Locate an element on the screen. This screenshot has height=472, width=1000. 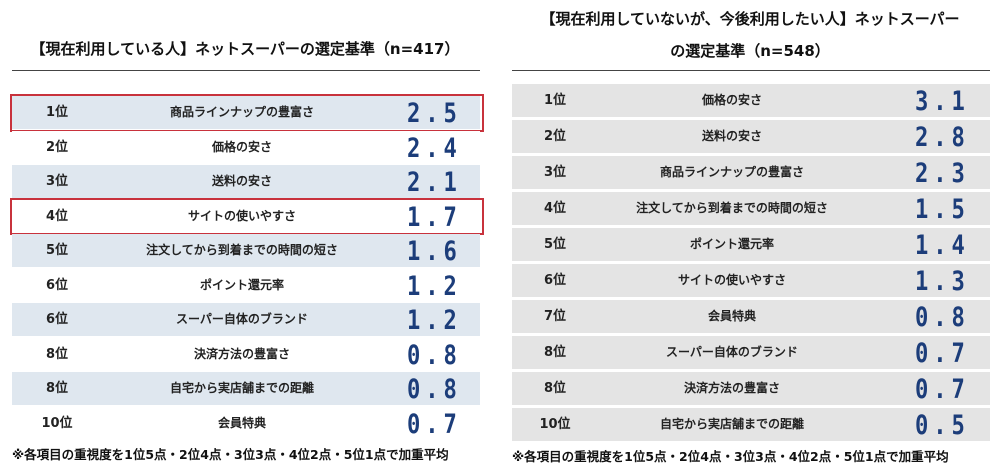
table-row: 1位 商品ラインナップの豊富さ 2.5 is located at coordinates (246, 112).